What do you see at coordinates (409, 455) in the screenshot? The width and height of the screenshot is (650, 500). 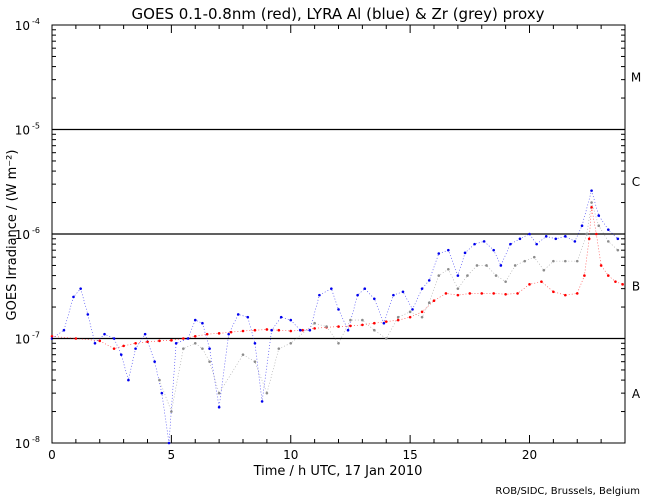 I see `x-tick-label: 15` at bounding box center [409, 455].